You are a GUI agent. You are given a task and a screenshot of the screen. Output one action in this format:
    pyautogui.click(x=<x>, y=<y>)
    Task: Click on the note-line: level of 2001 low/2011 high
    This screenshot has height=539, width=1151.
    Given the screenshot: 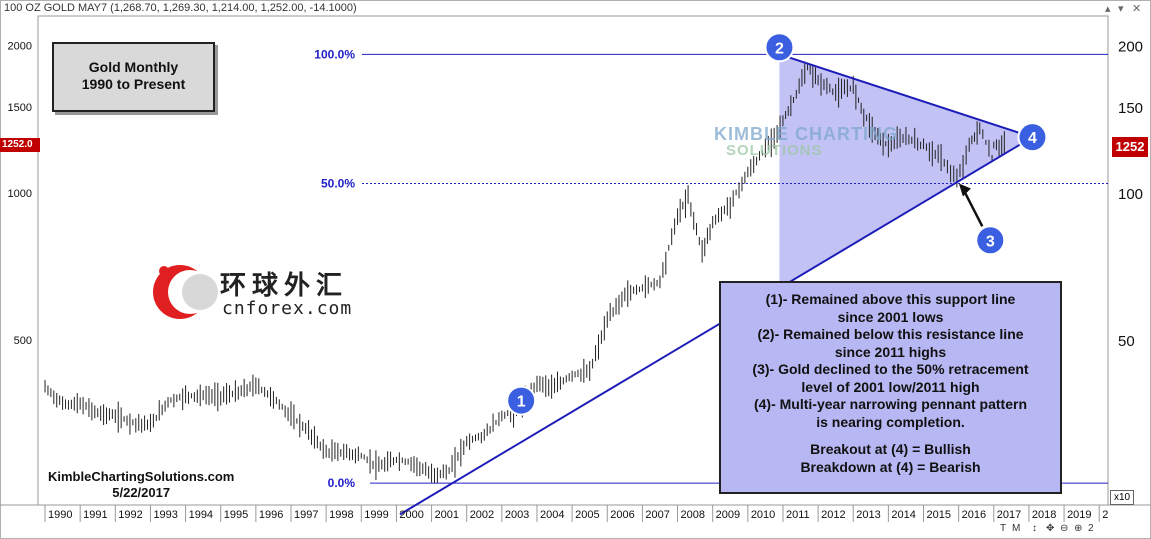 What is the action you would take?
    pyautogui.click(x=890, y=386)
    